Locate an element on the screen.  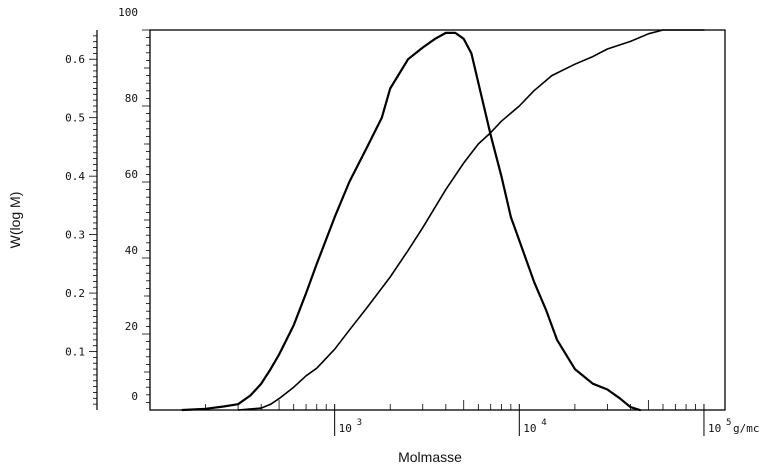
left-axis-tick-label: 0.4 is located at coordinates (75, 176).